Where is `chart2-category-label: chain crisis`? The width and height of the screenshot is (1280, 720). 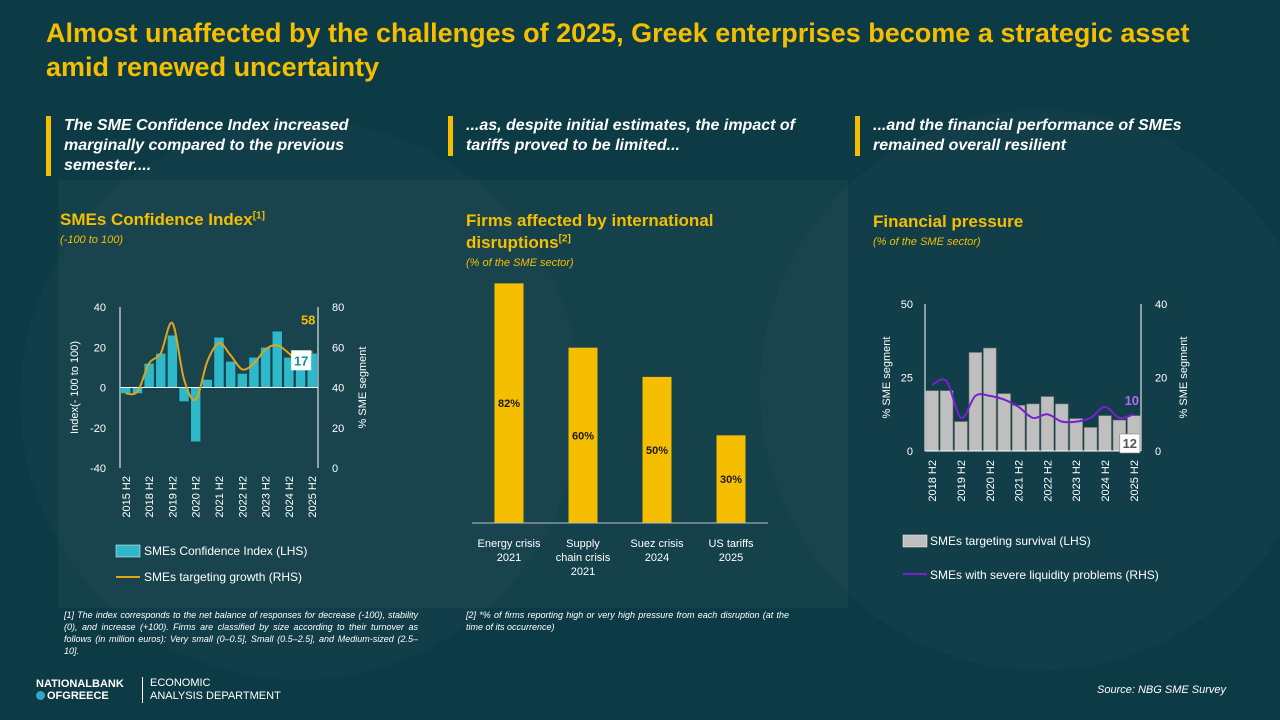
chart2-category-label: chain crisis is located at coordinates (583, 558).